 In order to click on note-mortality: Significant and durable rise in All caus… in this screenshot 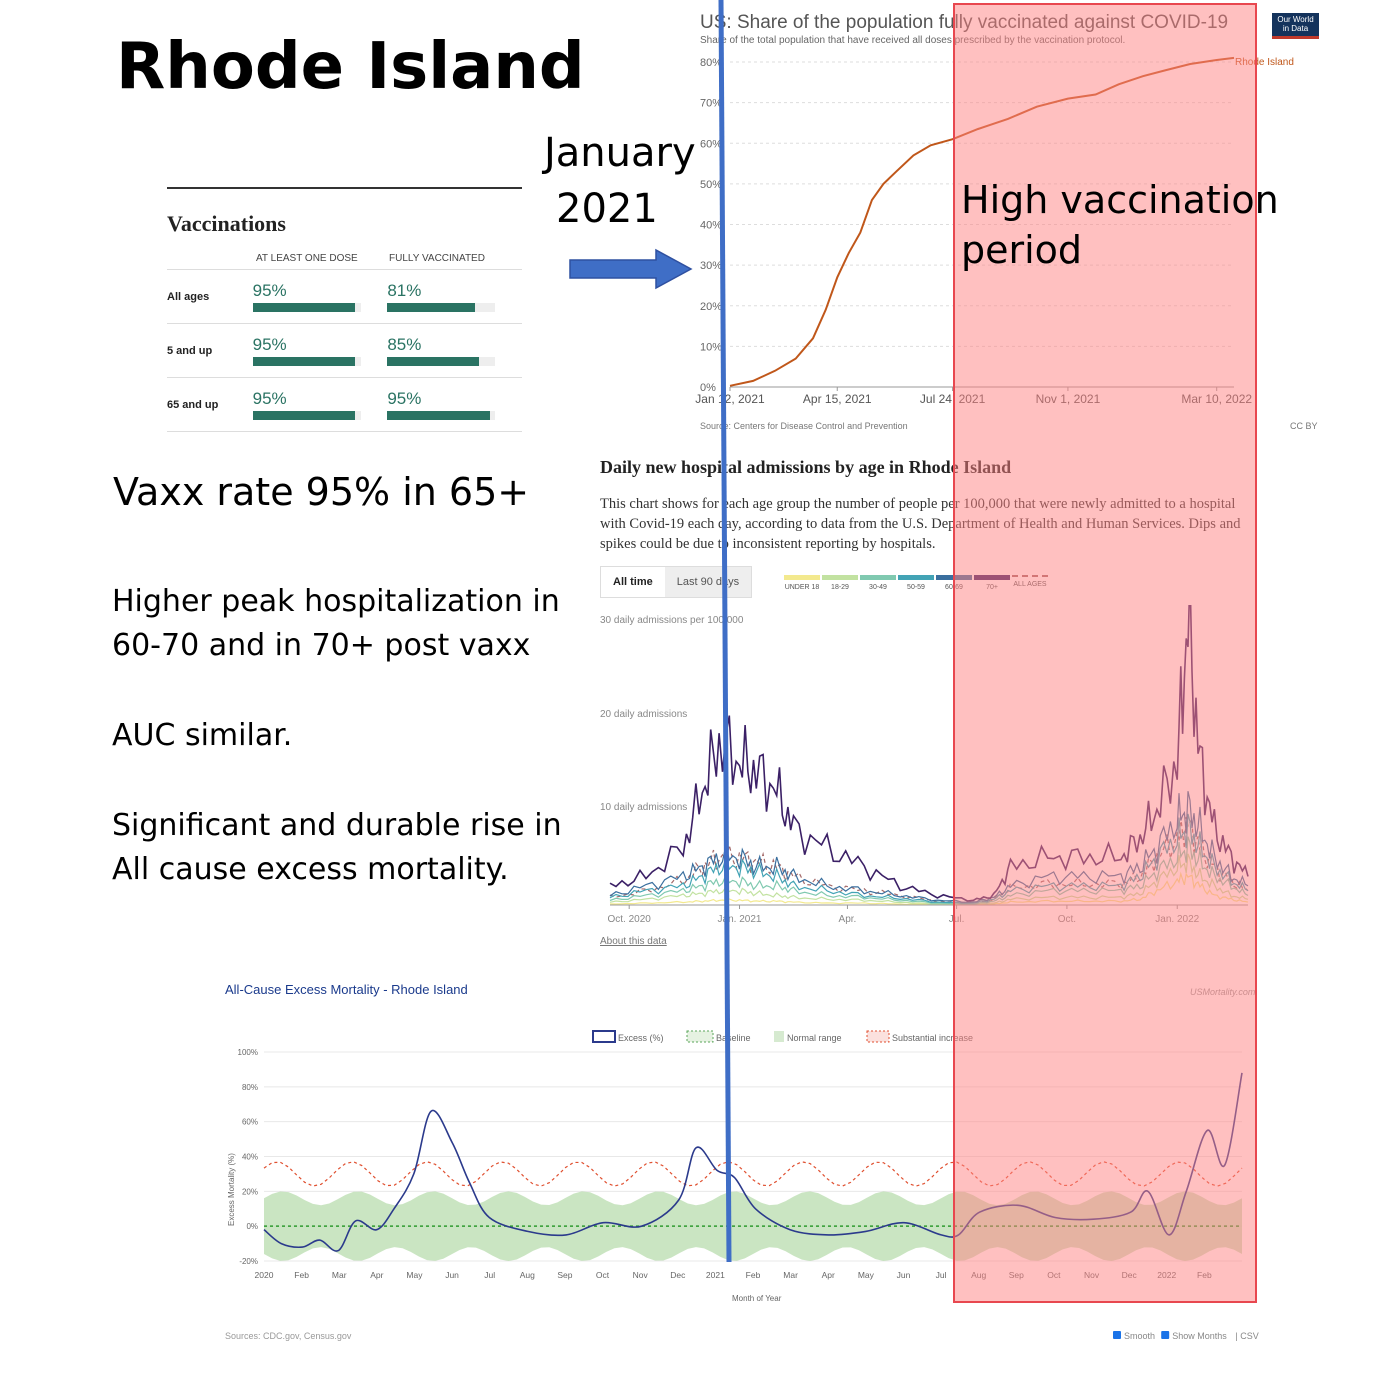, I will do `click(337, 848)`.